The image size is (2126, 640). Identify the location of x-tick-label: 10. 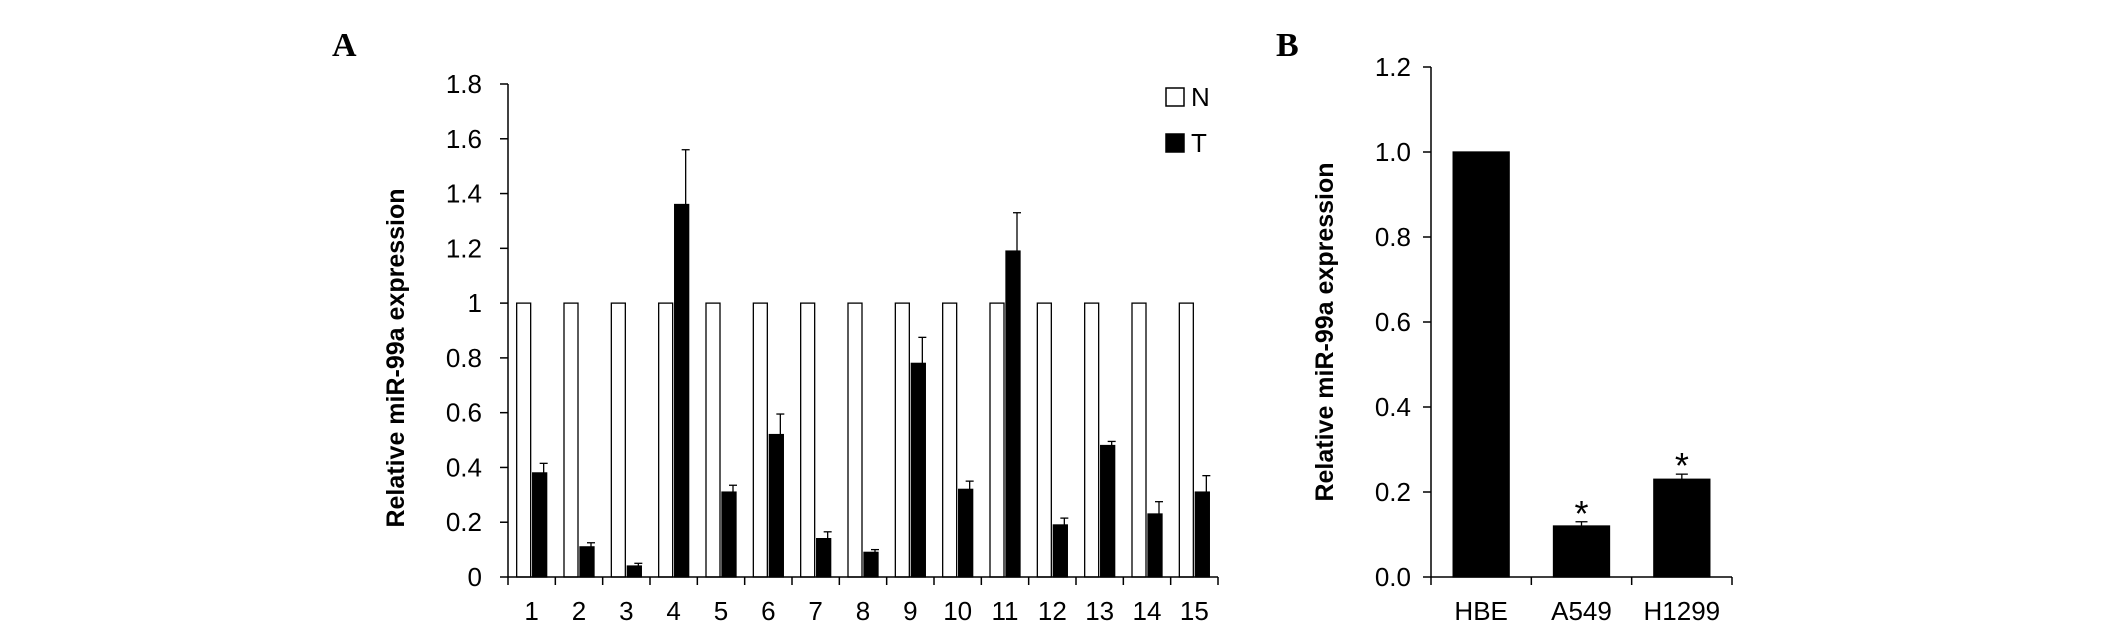
(957, 611).